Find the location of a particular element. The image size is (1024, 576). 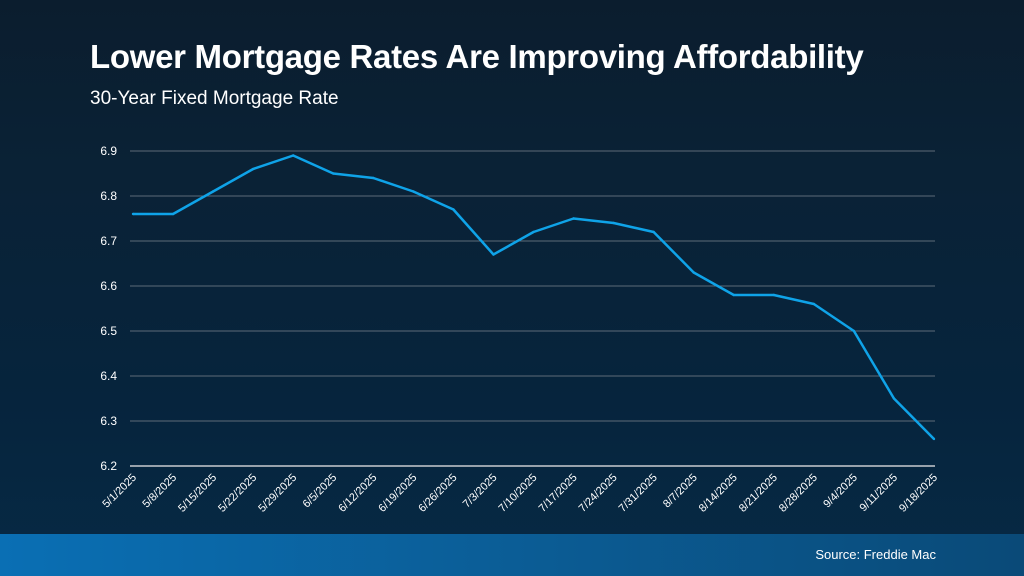

x-tick-label: 7/10/2025 is located at coordinates (518, 493).